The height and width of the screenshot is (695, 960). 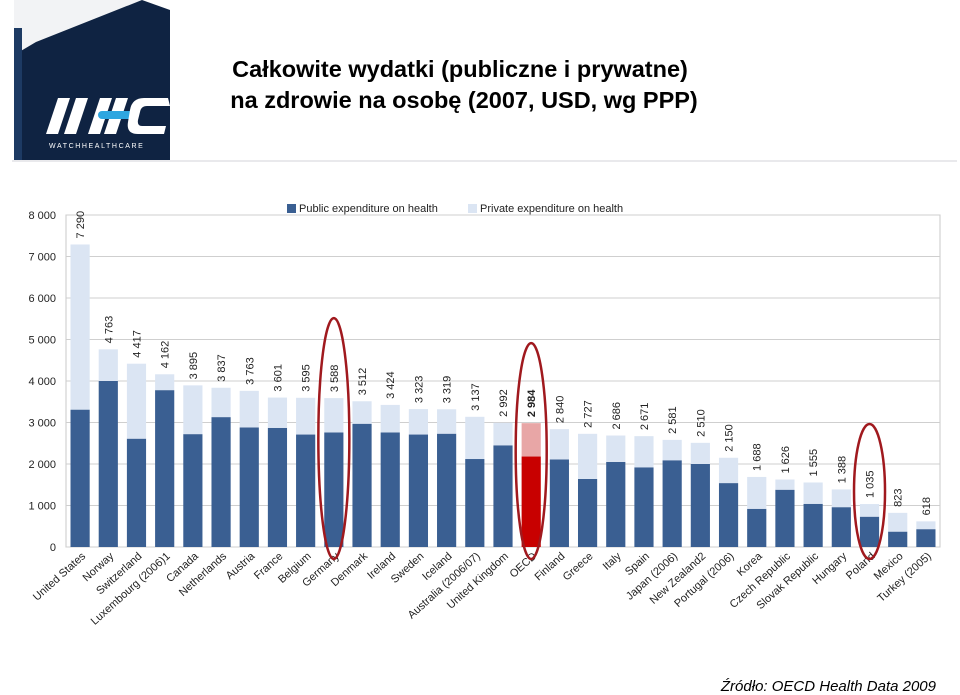 I want to click on y-tick-label: 5 000, so click(x=42, y=341).